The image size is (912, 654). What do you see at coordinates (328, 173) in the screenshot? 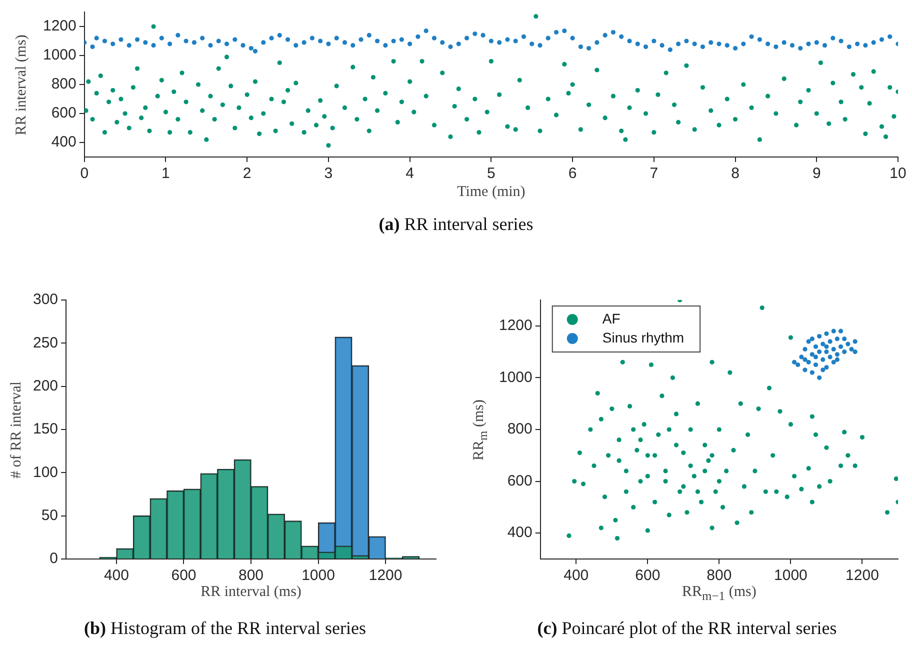
I see `x-tick-label: 3` at bounding box center [328, 173].